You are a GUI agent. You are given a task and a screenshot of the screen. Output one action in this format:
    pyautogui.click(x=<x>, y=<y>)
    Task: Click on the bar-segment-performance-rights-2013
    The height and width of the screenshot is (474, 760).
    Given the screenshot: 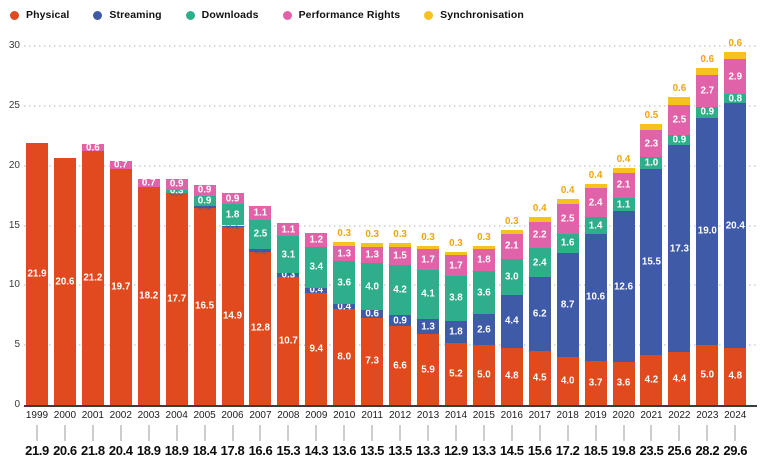 What is the action you would take?
    pyautogui.click(x=428, y=259)
    